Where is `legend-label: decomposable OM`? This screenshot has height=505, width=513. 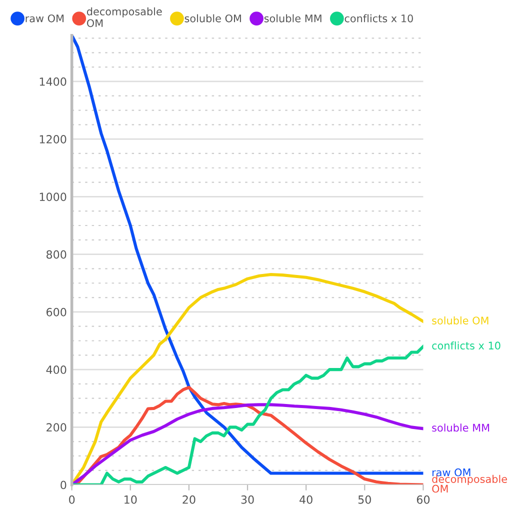 legend-label: decomposable OM is located at coordinates (124, 17).